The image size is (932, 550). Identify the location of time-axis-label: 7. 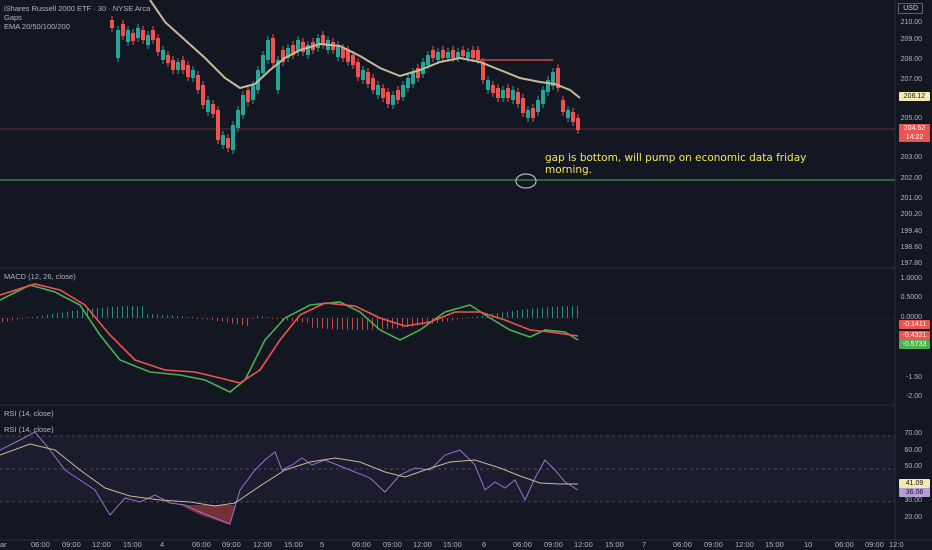
(644, 544).